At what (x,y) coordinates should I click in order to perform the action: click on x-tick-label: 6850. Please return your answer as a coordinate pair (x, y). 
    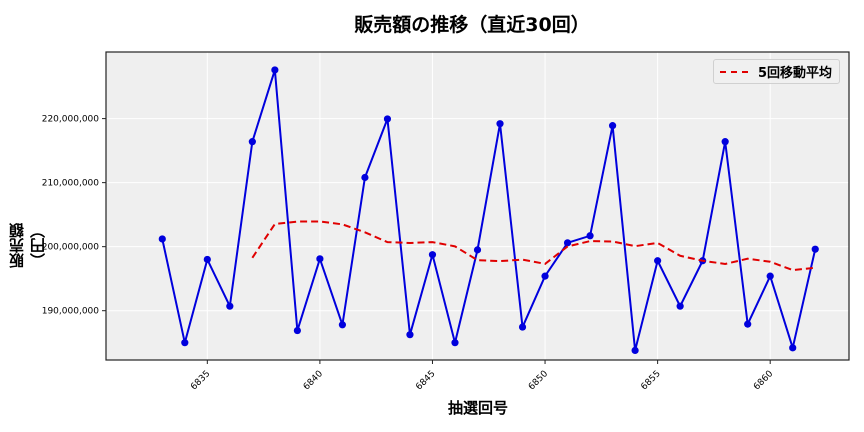
    Looking at the image, I should click on (538, 380).